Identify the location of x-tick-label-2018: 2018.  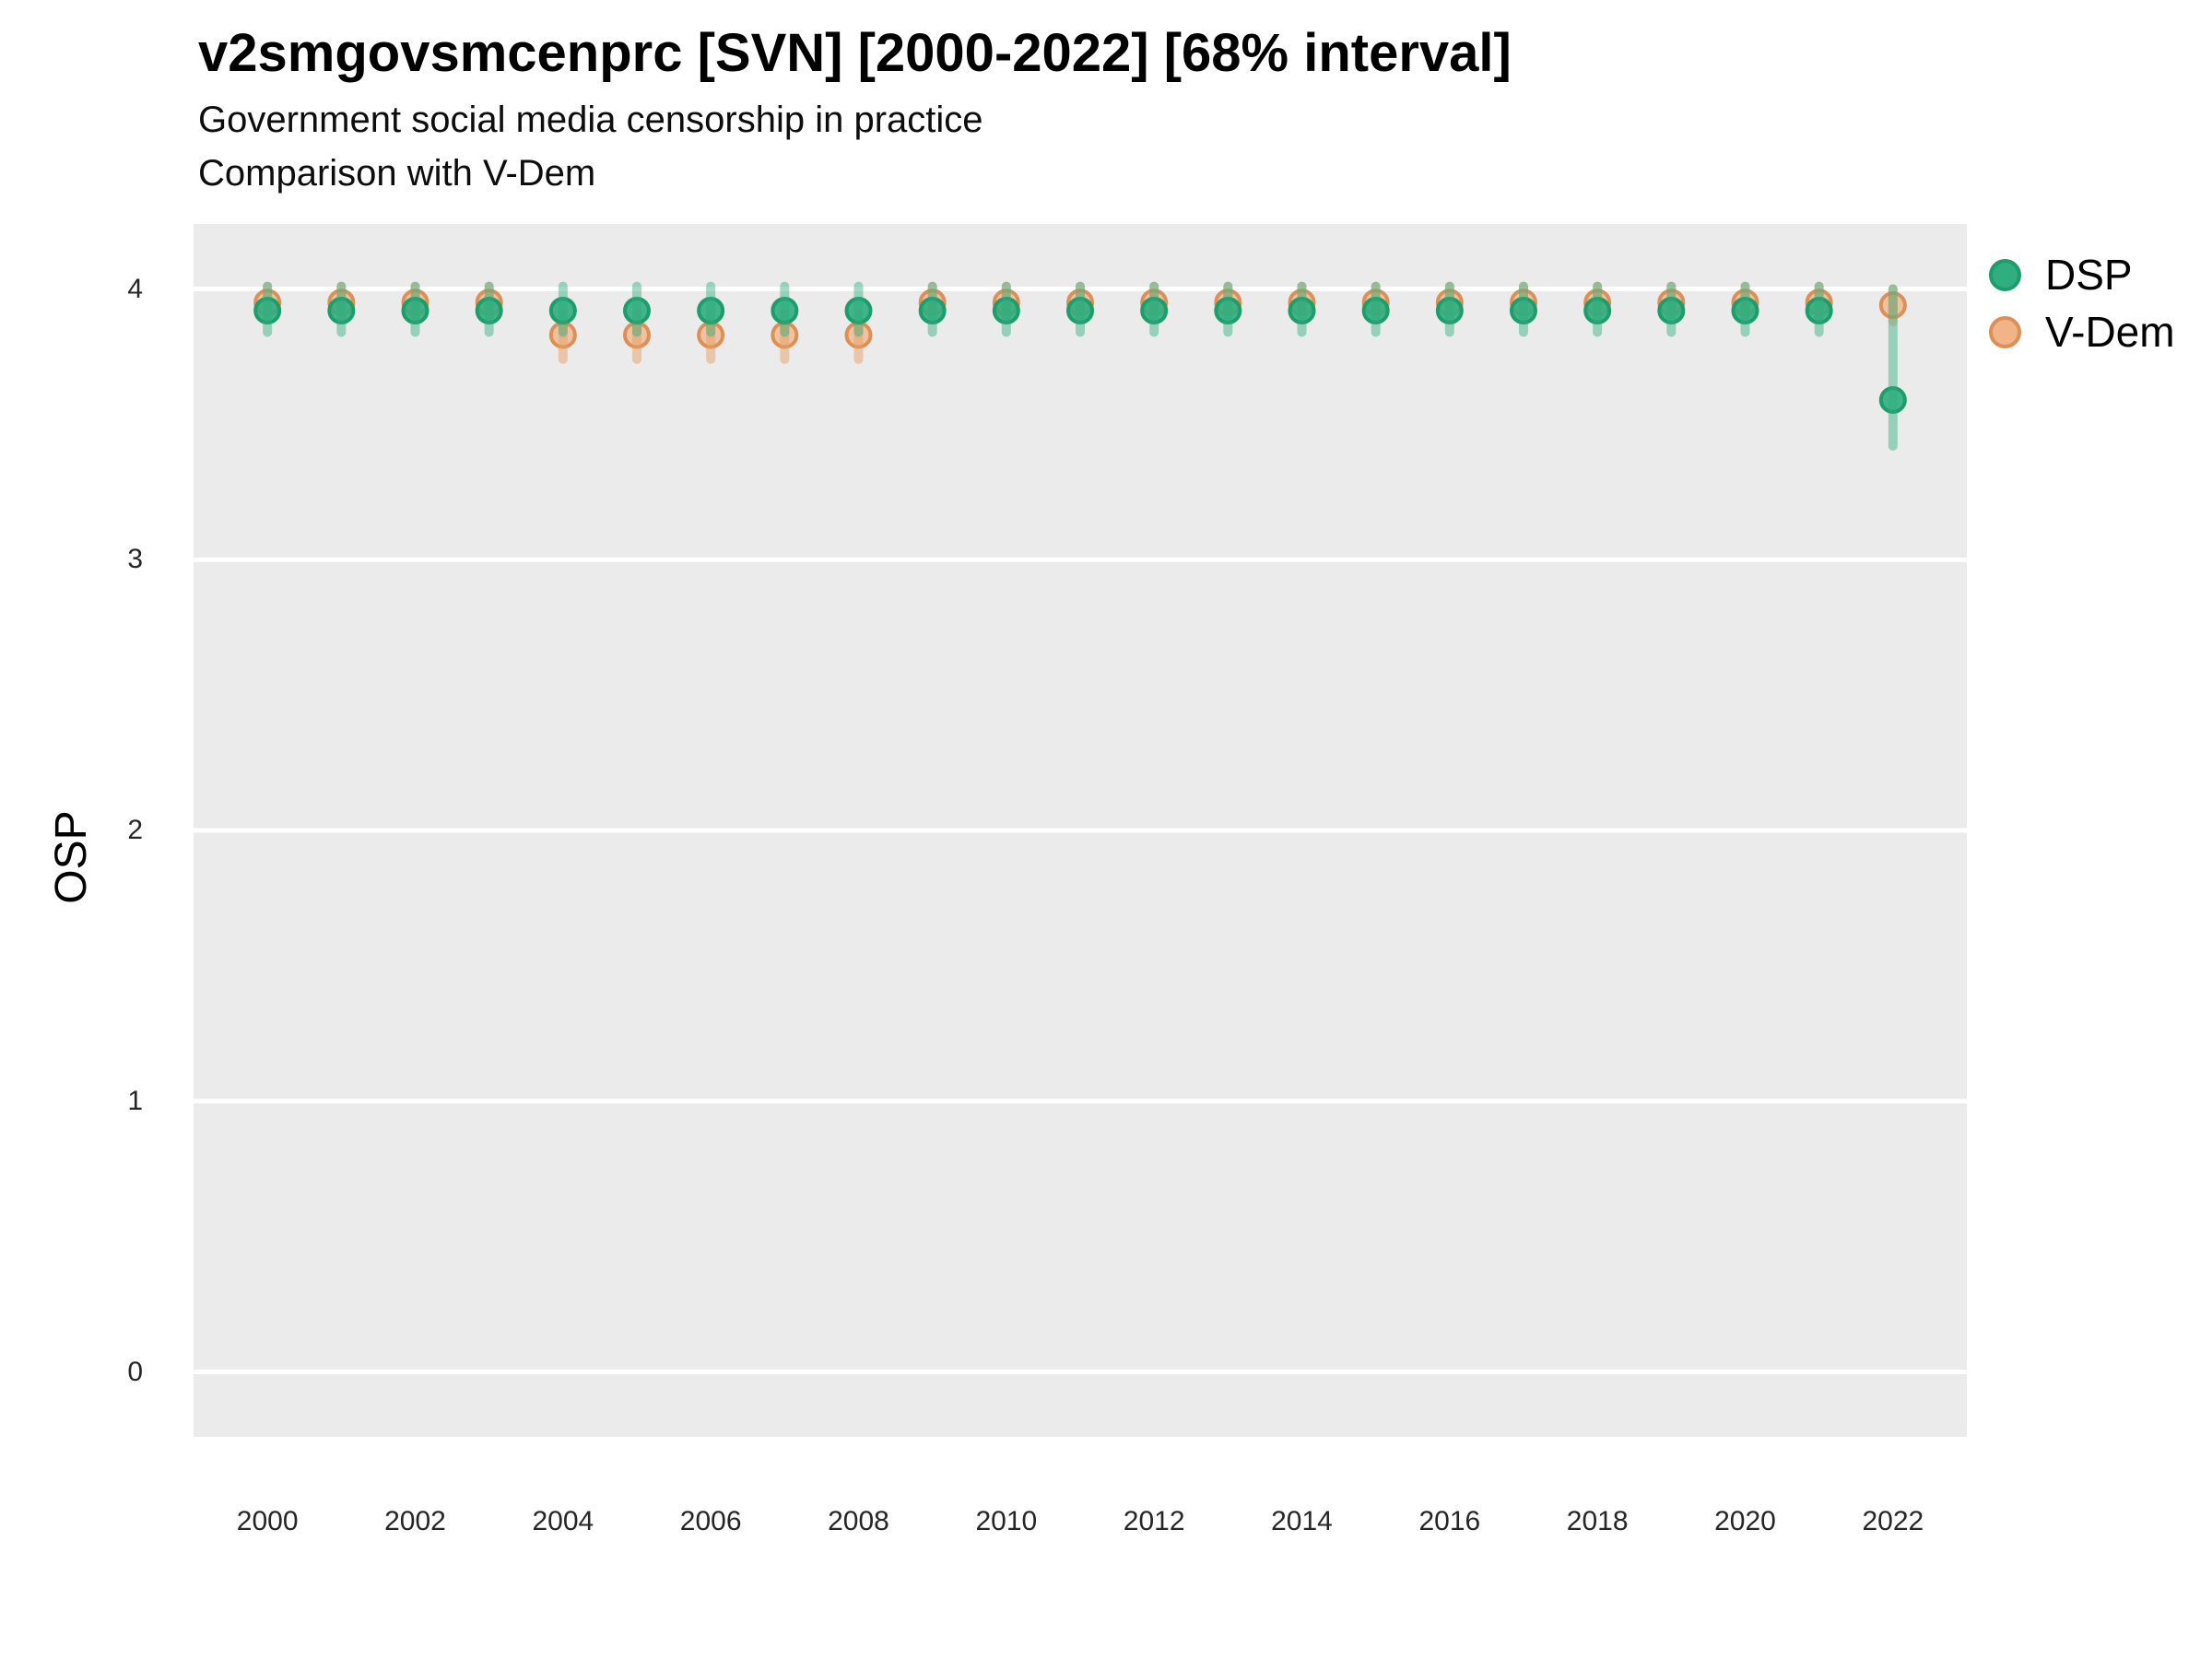
(1597, 1521).